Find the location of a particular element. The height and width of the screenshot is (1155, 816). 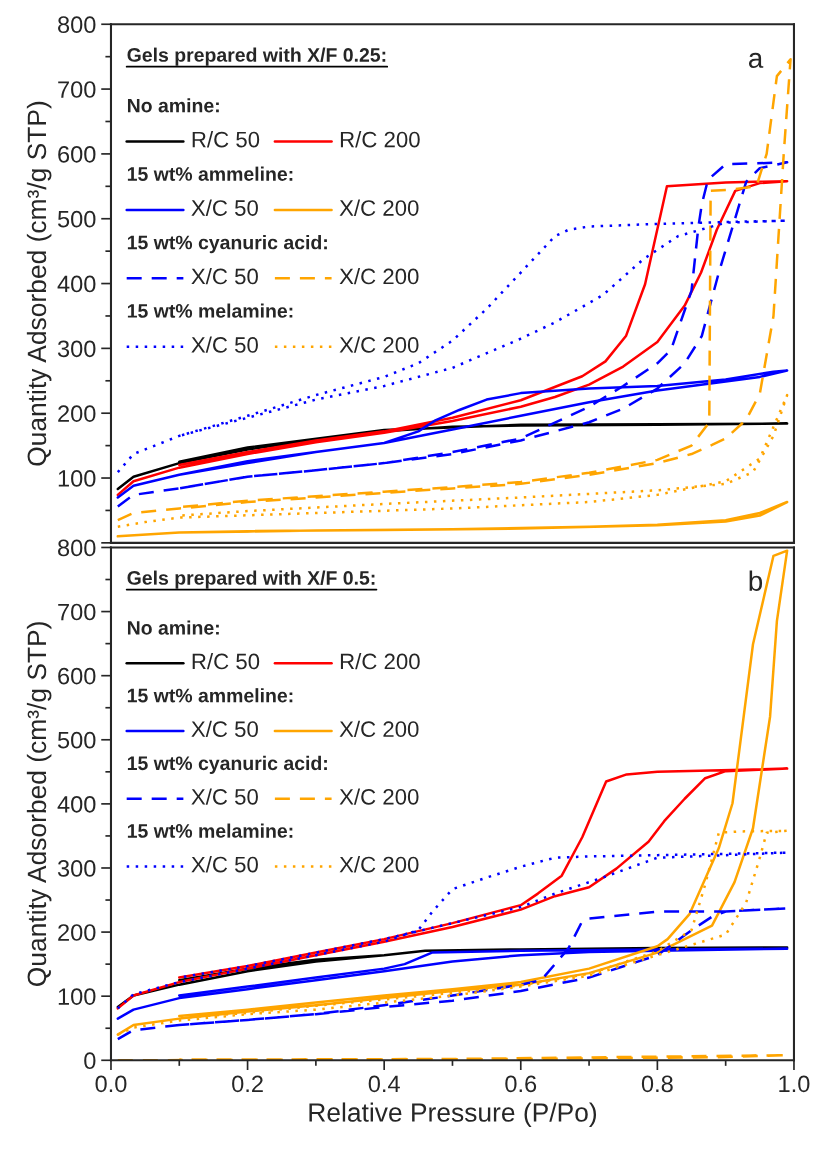

x-tick-label: 0.8 is located at coordinates (657, 1084).